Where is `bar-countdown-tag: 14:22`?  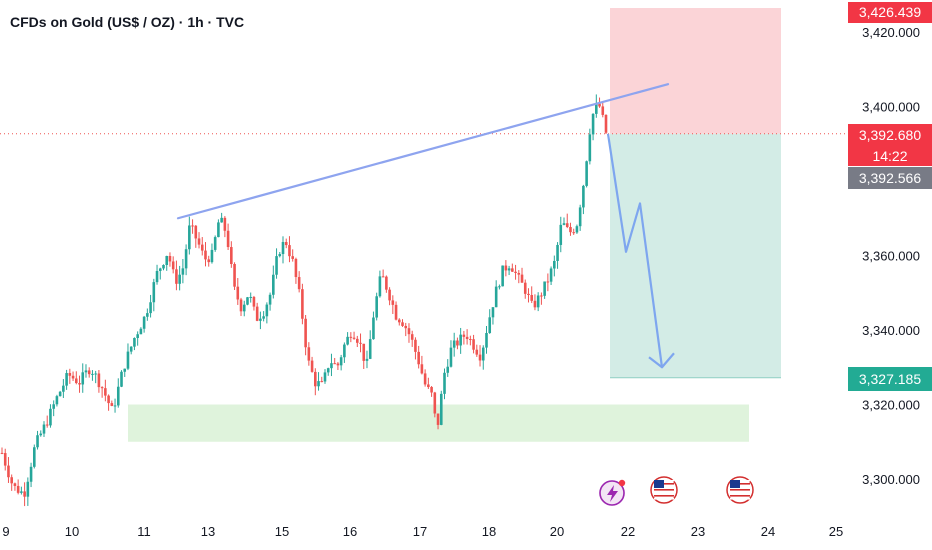 bar-countdown-tag: 14:22 is located at coordinates (890, 156).